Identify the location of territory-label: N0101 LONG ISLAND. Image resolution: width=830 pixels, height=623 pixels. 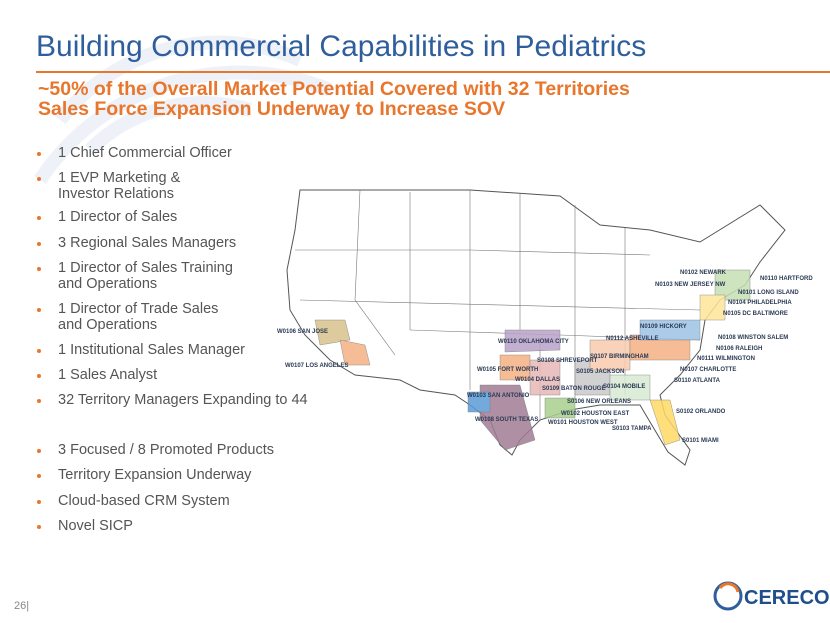
(768, 293).